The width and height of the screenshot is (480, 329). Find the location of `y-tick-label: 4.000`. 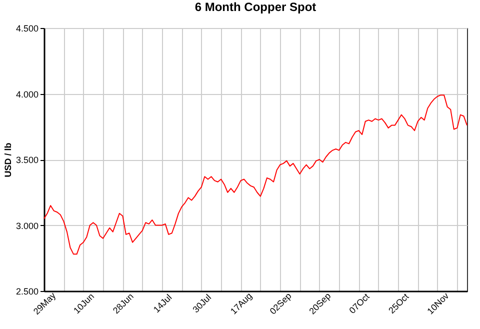

y-tick-label: 4.000 is located at coordinates (27, 94).